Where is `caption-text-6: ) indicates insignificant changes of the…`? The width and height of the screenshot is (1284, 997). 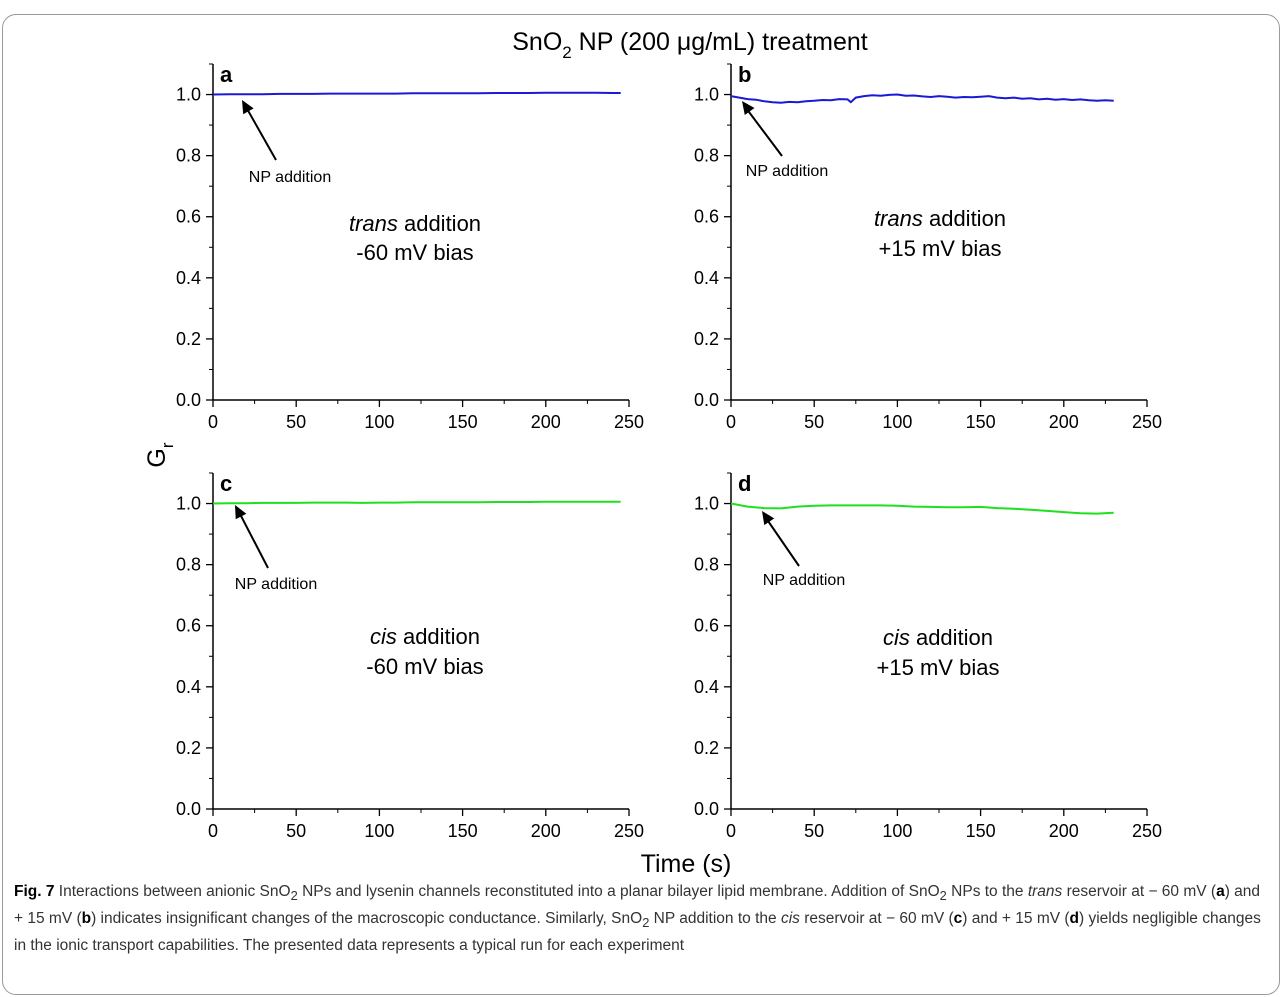
caption-text-6: ) indicates insignificant changes of the… is located at coordinates (367, 919).